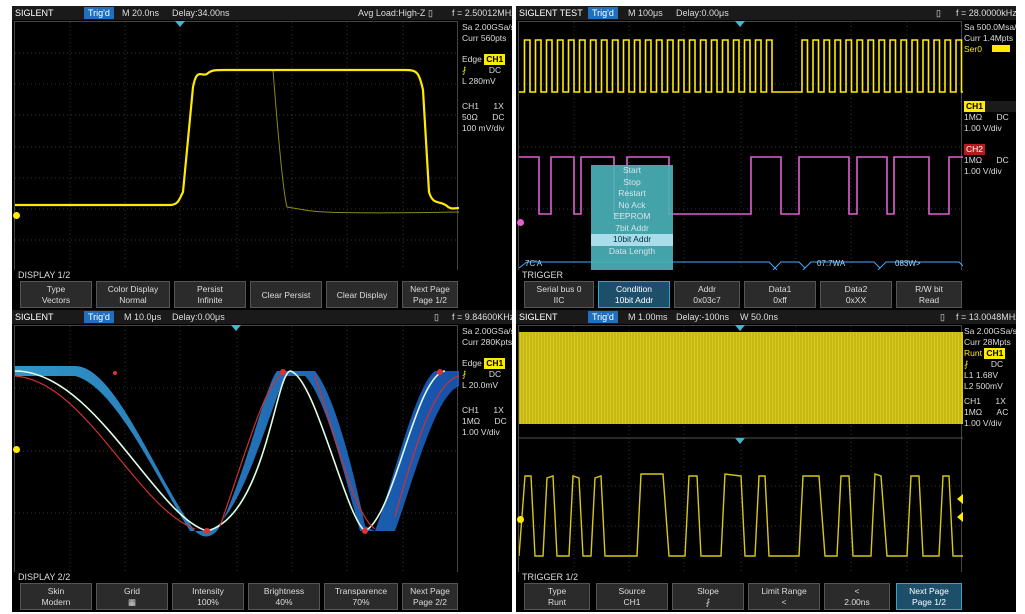  Describe the element at coordinates (495, 70) in the screenshot. I see `trigger-coupling: DC` at that location.